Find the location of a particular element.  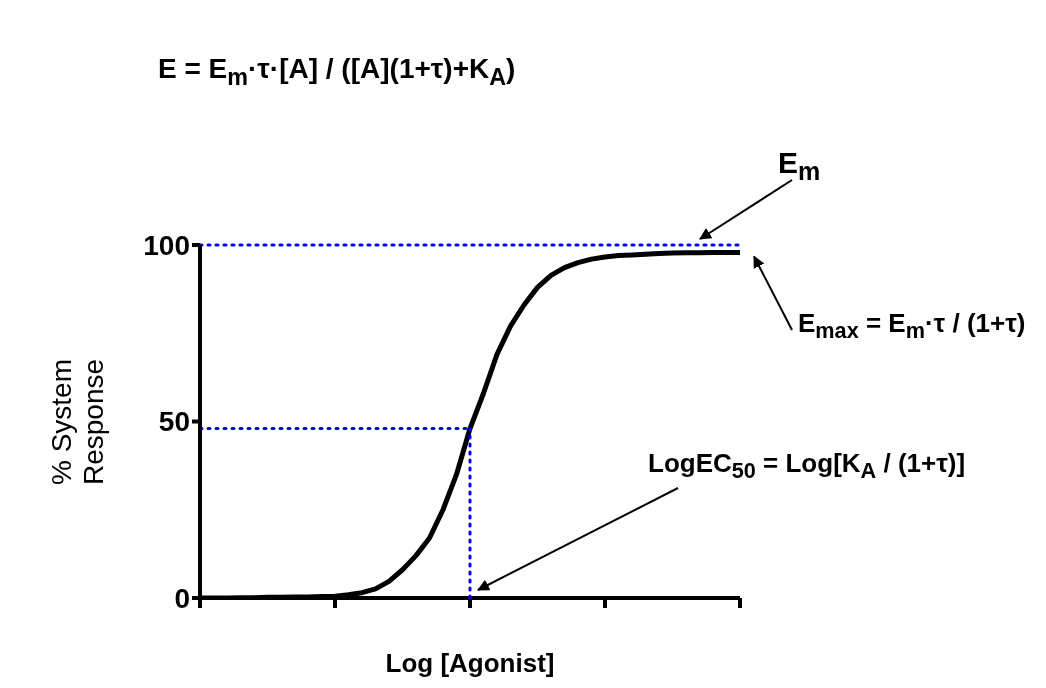

text: E$_{max}$ = E$_{m}$·τ / (1+τ) is located at coordinates (912, 326).